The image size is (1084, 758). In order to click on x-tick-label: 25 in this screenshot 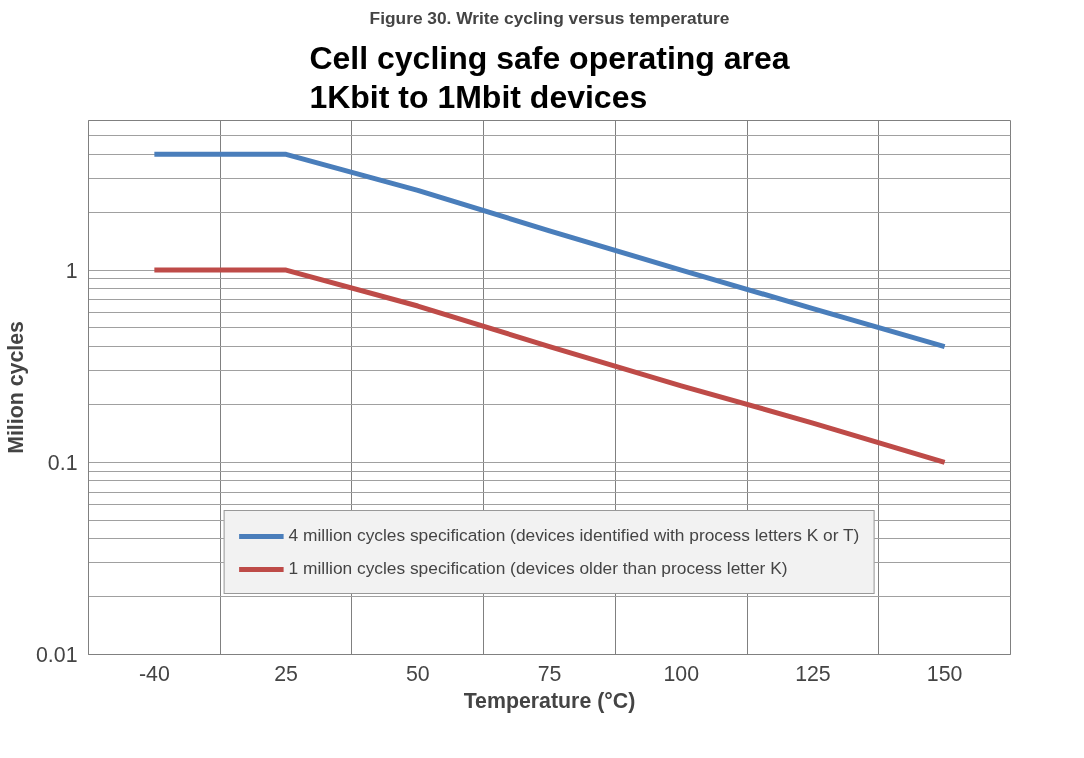, I will do `click(286, 673)`.